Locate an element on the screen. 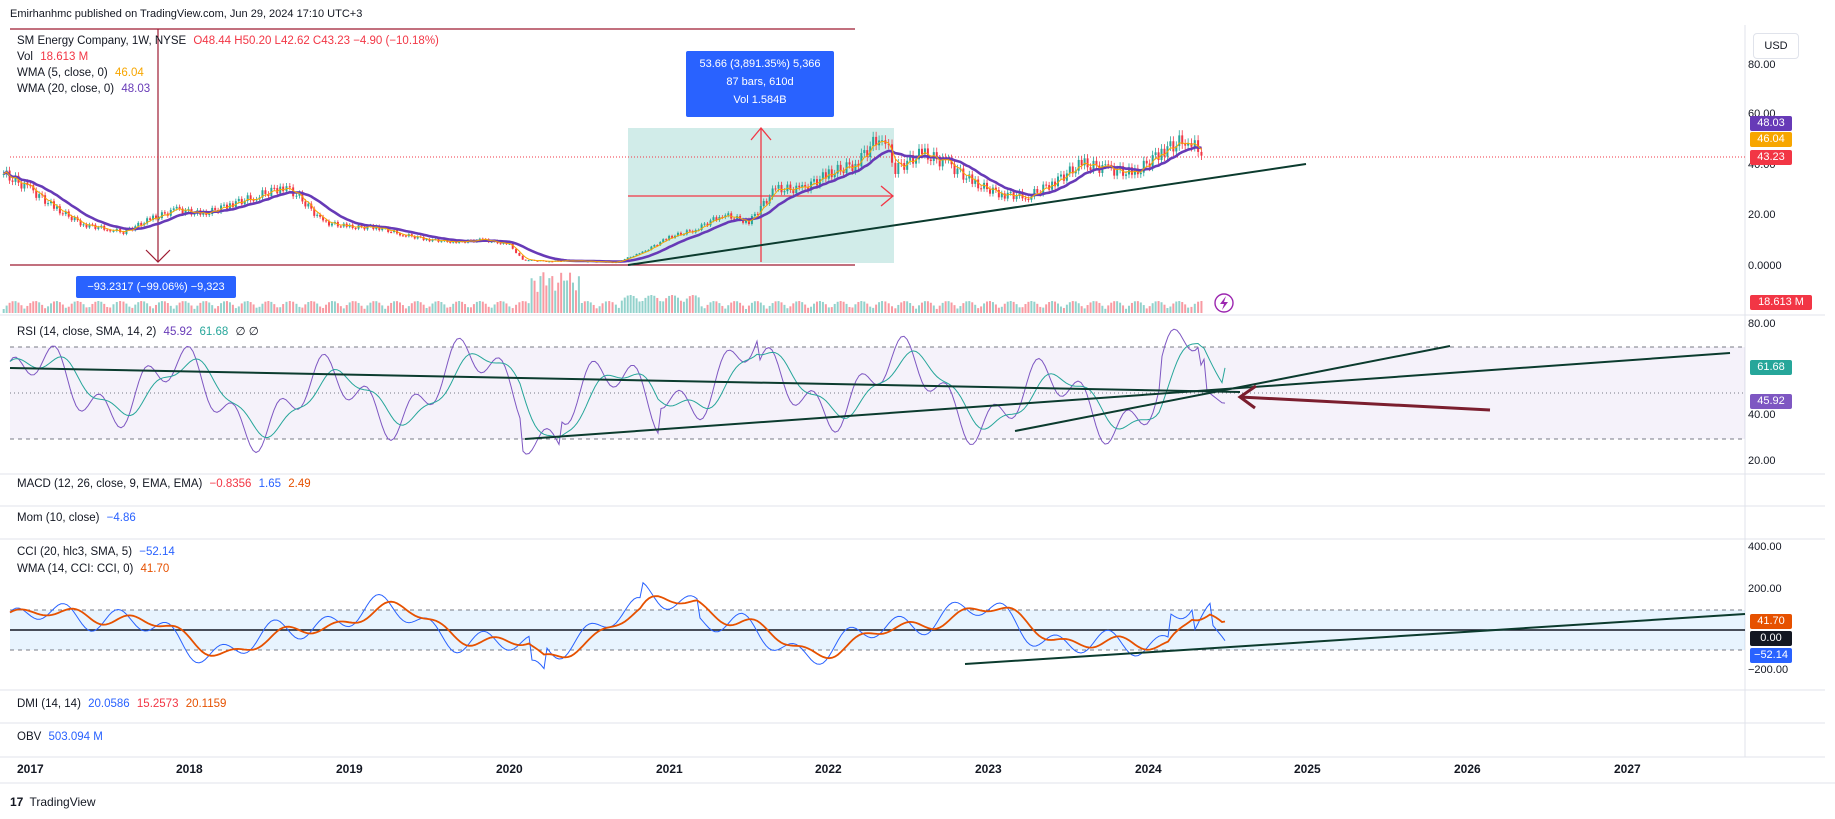 The width and height of the screenshot is (1835, 819). legend-wma5-row: WMA (5, close, 0) 46.04 is located at coordinates (82, 73).